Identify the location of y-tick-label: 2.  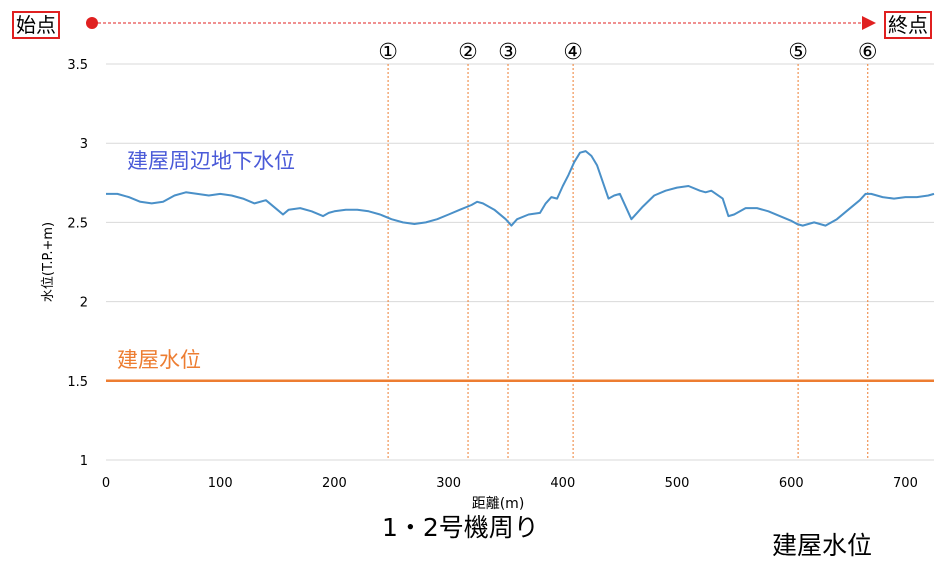
(84, 303).